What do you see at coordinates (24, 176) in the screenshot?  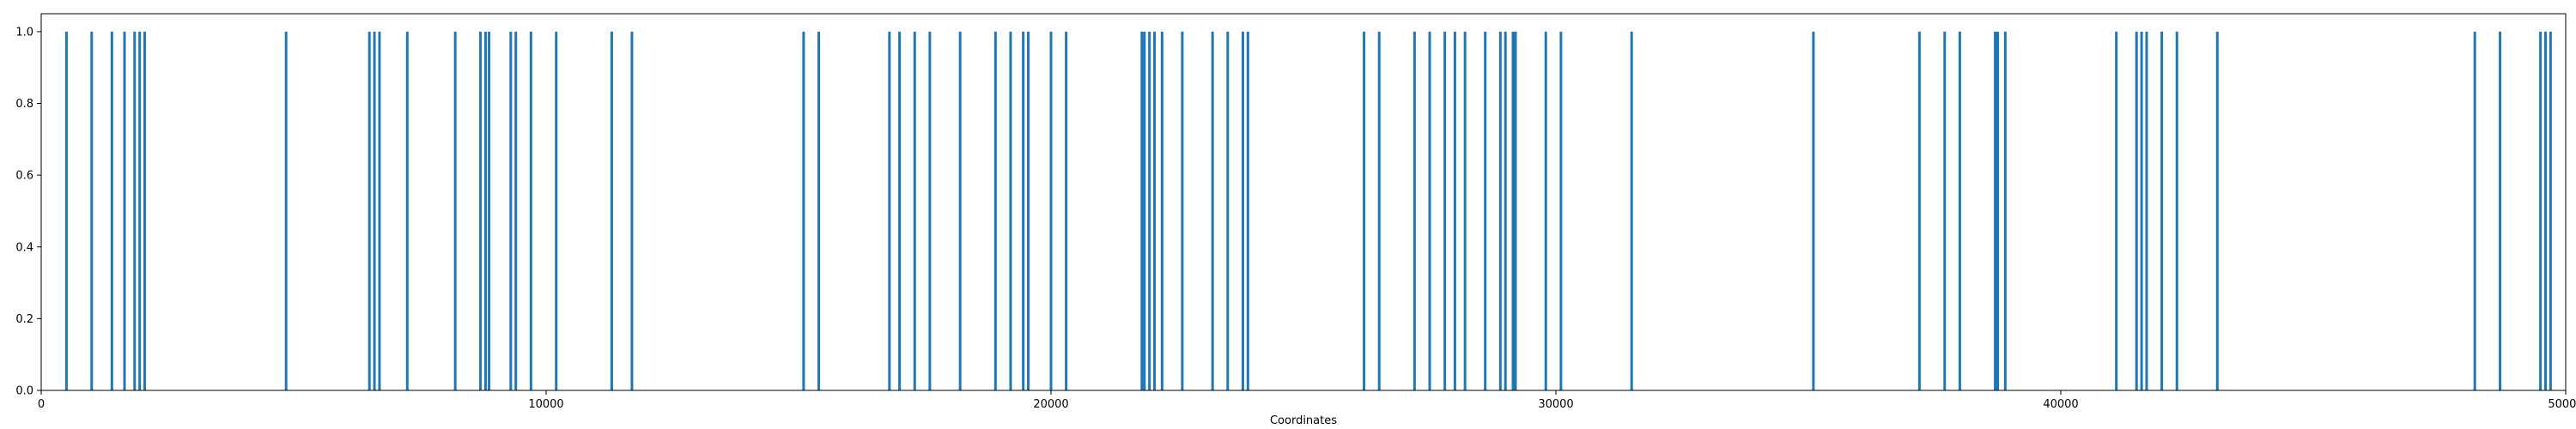 I see `y-tick-label: 0.6` at bounding box center [24, 176].